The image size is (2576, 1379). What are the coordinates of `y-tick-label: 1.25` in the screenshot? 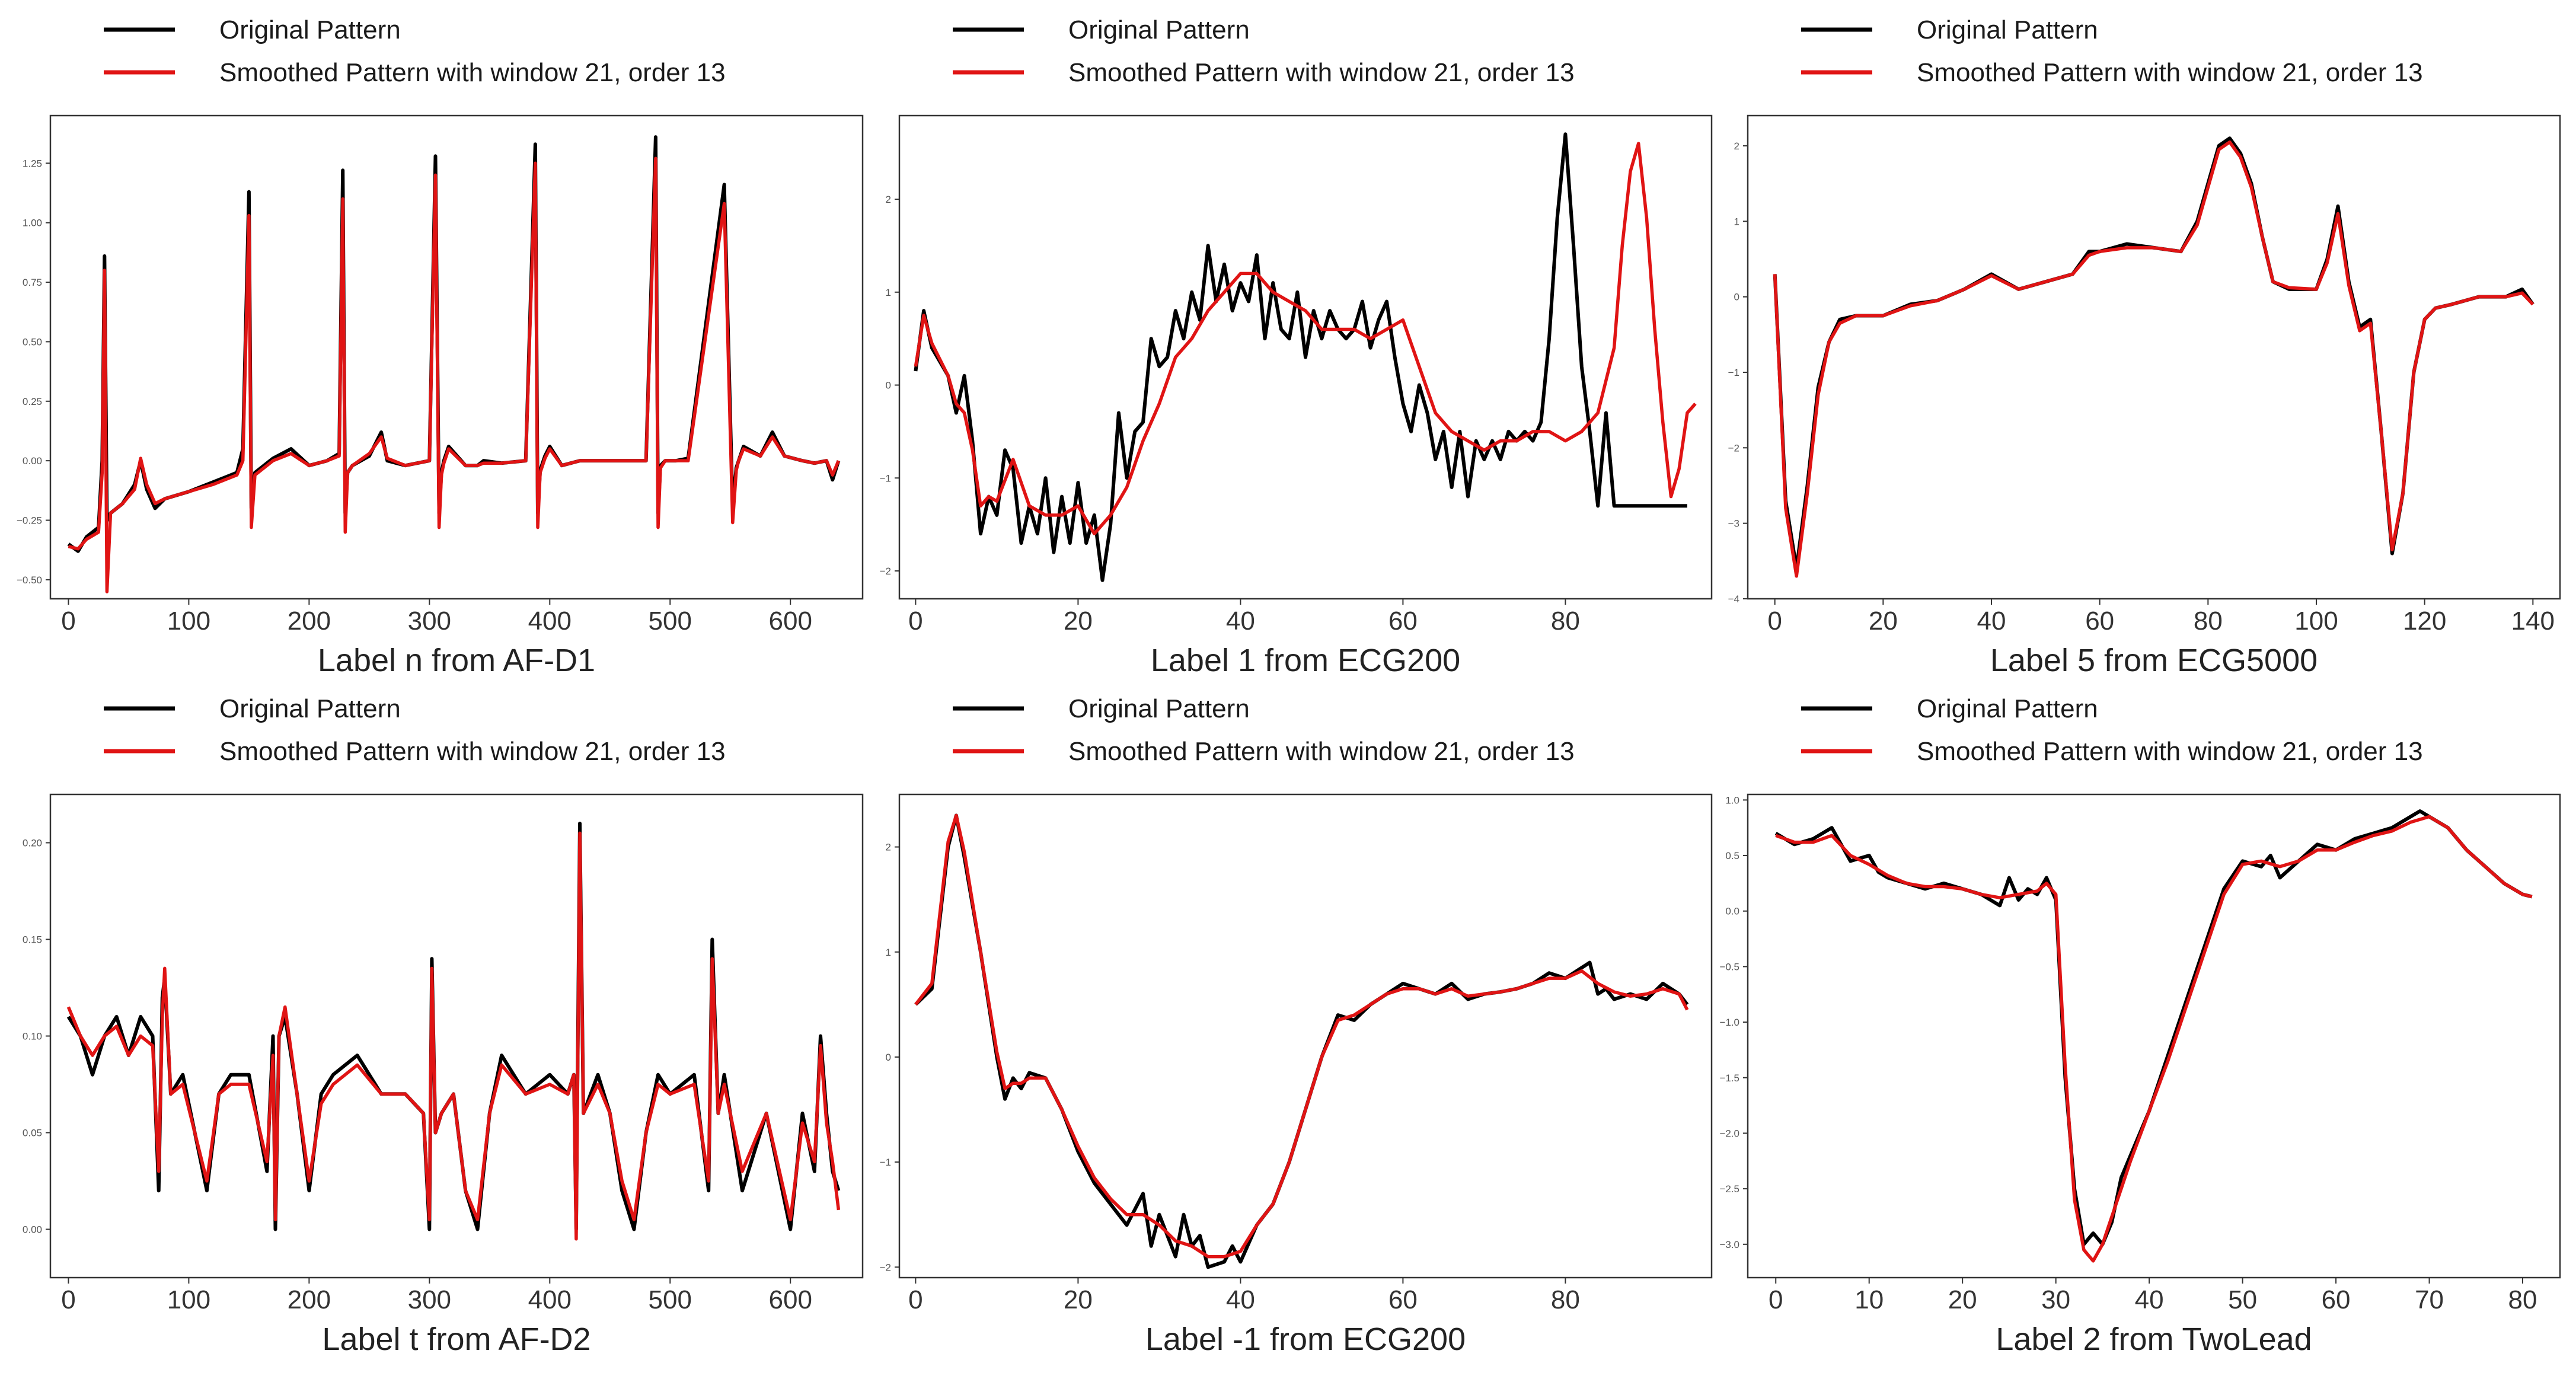 It's located at (32, 164).